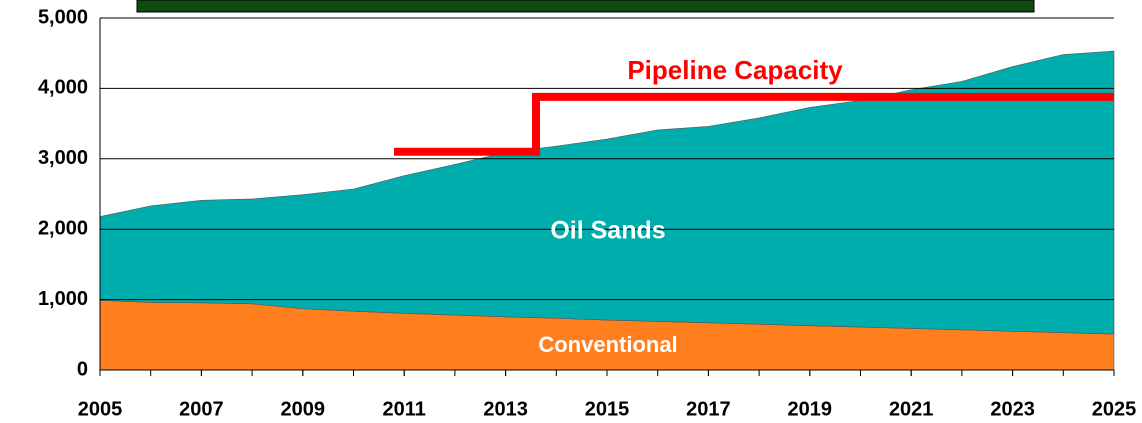 The width and height of the screenshot is (1142, 423). What do you see at coordinates (735, 70) in the screenshot?
I see `series-label: Pipeline Capacity` at bounding box center [735, 70].